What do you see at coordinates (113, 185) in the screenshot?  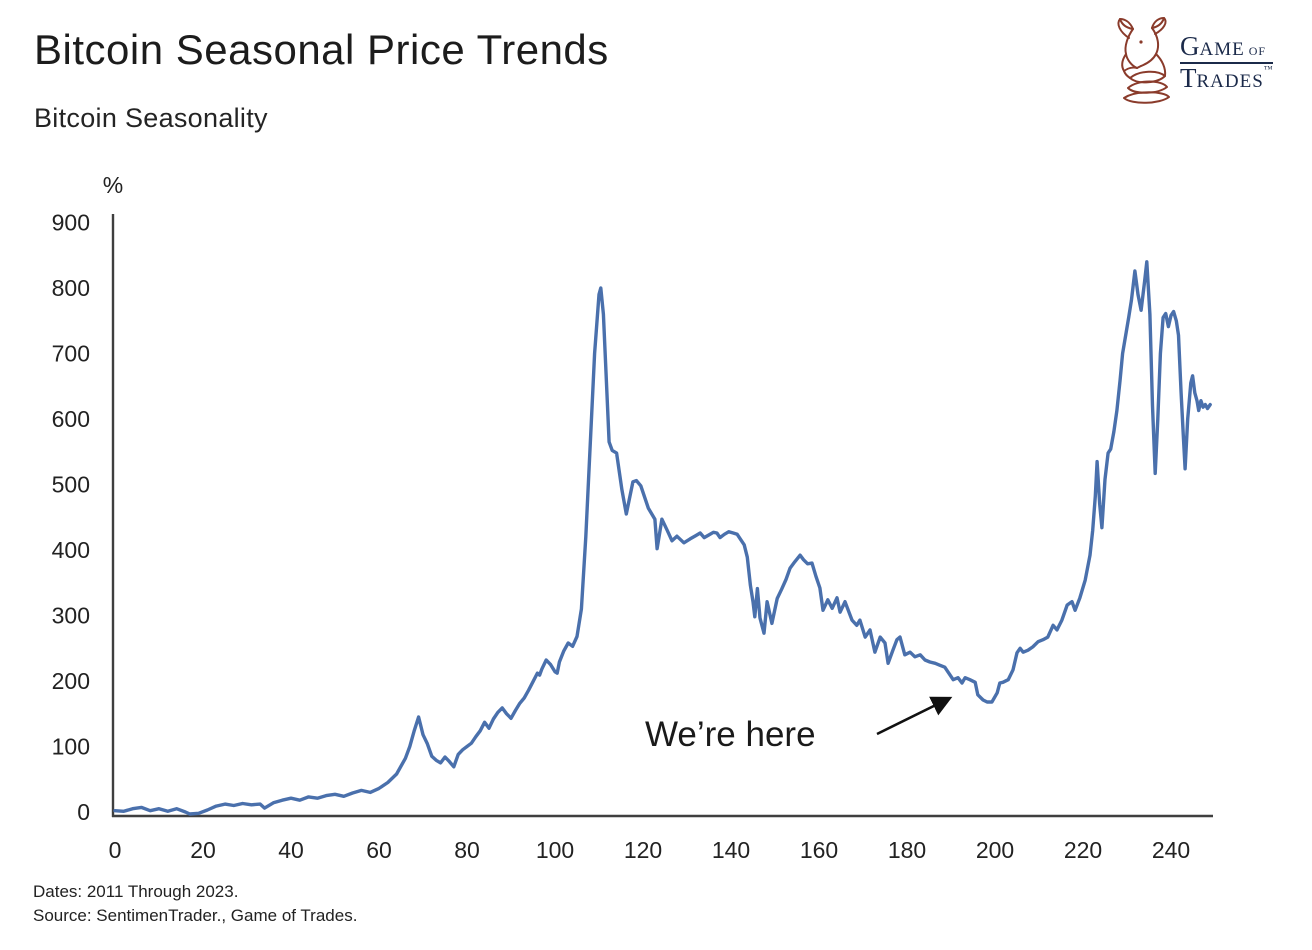 I see `y-axis-unit-label: %` at bounding box center [113, 185].